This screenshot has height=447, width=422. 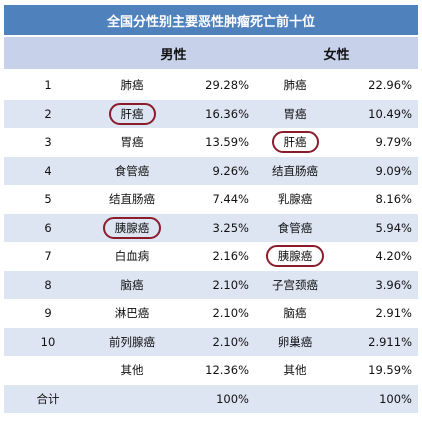 I want to click on female-cancer-name: 胰腺癌, so click(x=295, y=256).